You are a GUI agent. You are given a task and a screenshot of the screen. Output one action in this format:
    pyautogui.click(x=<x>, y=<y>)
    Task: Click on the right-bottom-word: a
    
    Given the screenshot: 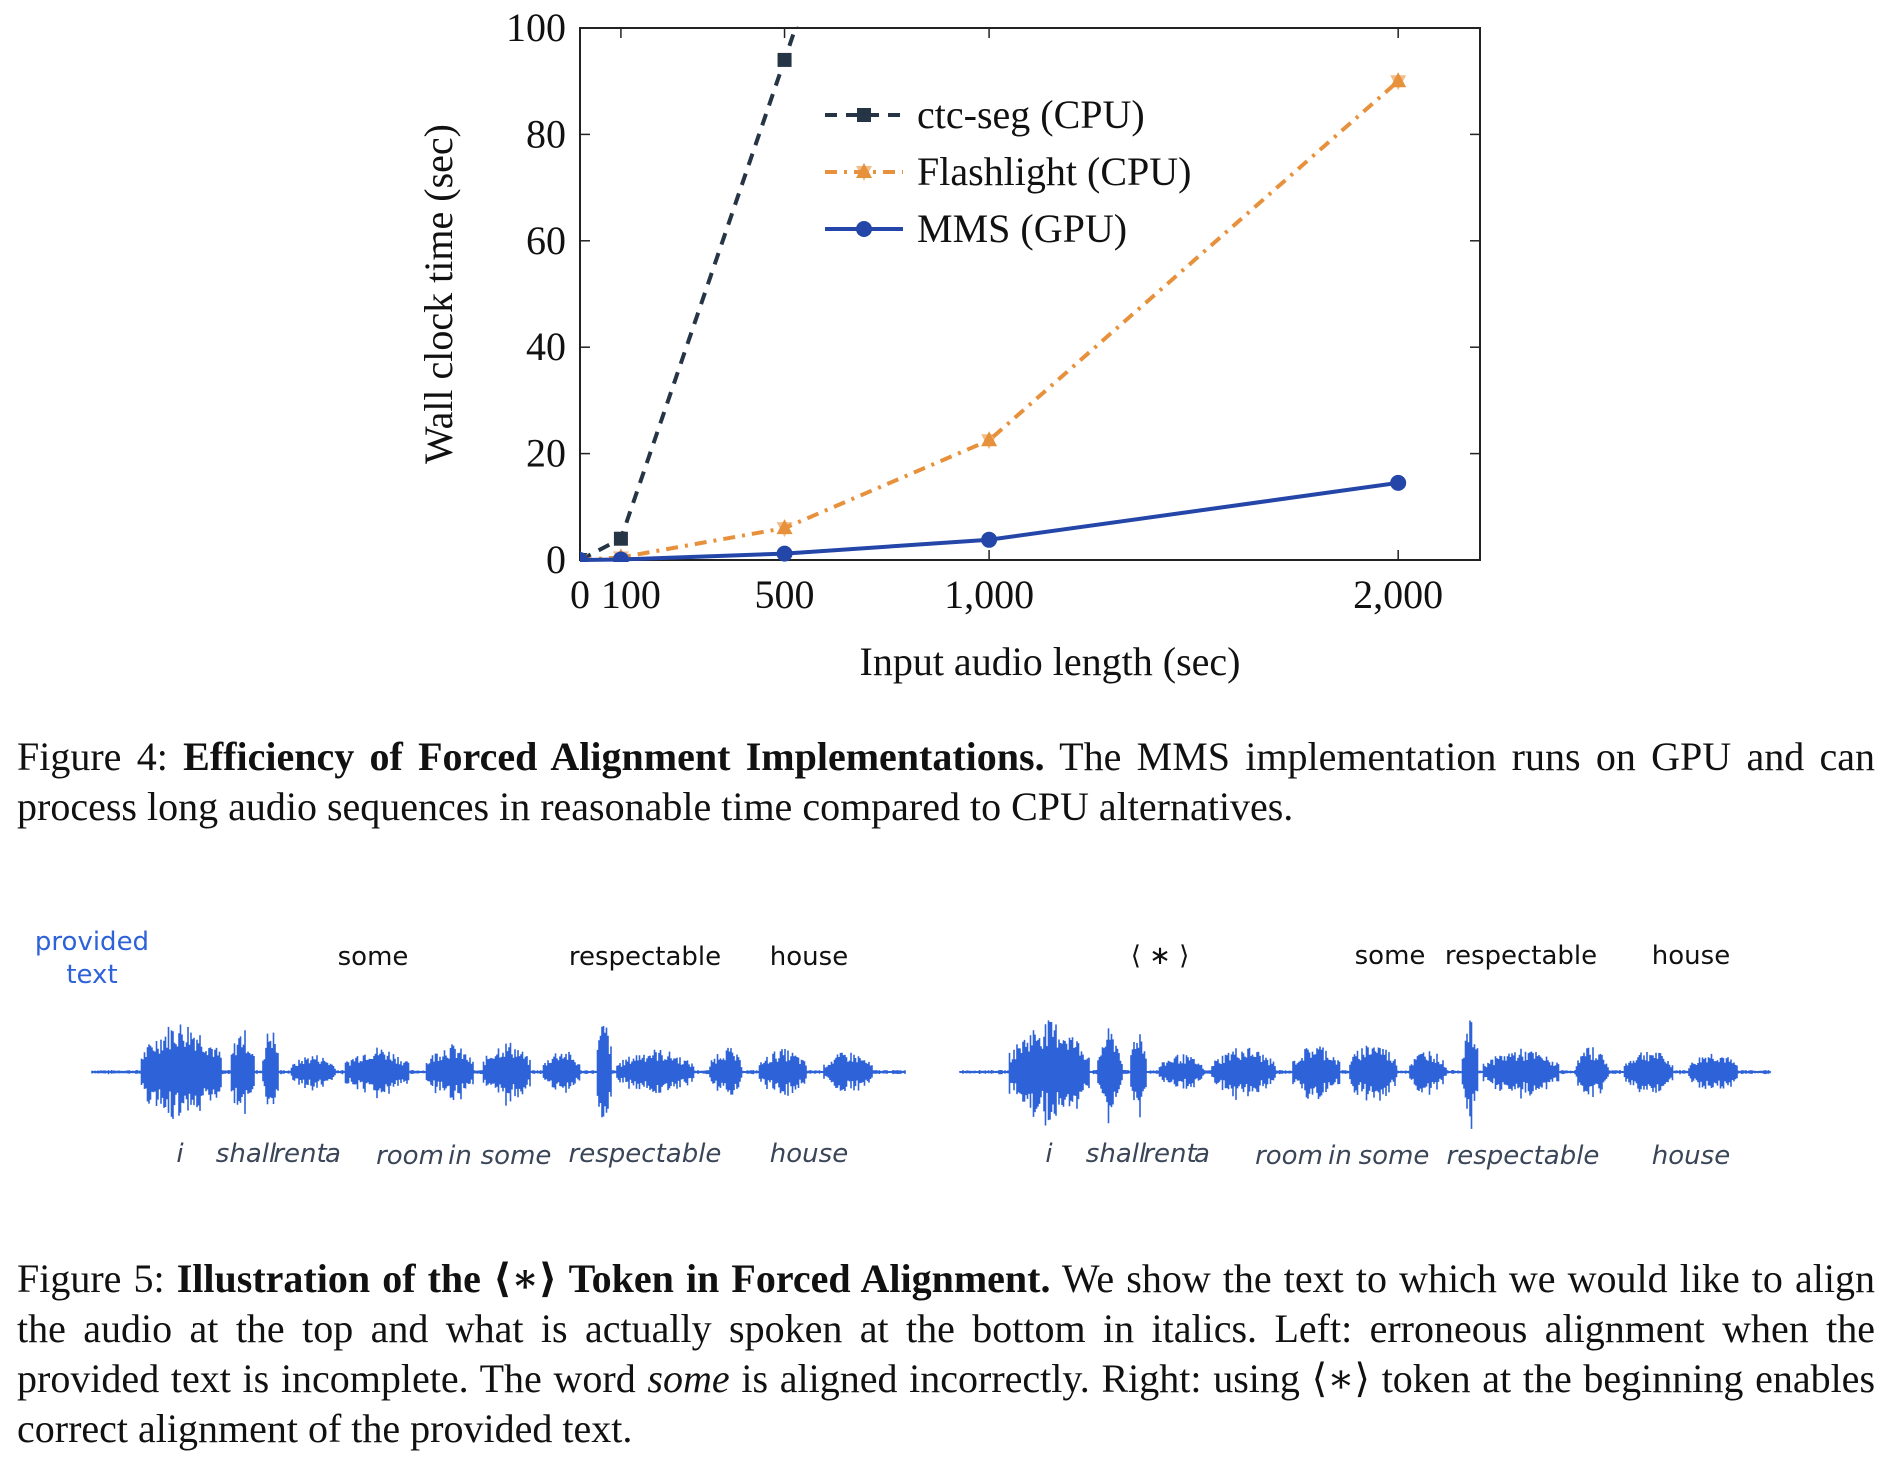 What is the action you would take?
    pyautogui.click(x=1202, y=1154)
    